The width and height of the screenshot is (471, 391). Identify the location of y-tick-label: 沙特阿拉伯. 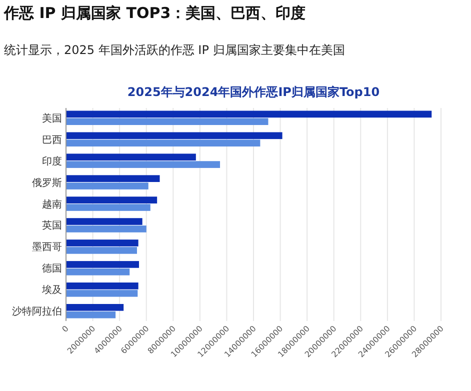
(37, 312).